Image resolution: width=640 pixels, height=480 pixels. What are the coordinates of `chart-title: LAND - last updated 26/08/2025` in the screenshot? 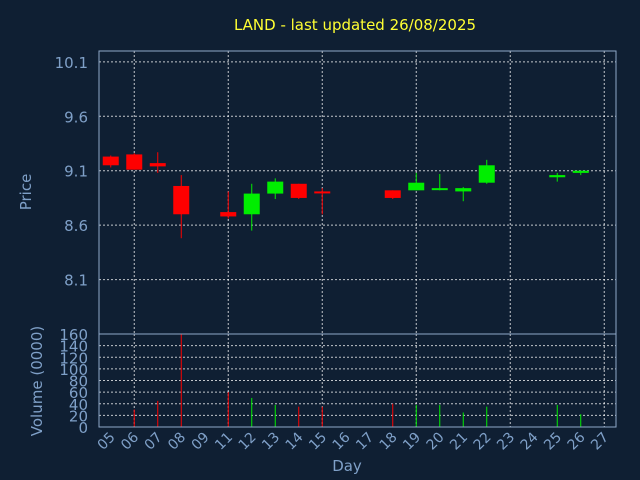 It's located at (355, 25).